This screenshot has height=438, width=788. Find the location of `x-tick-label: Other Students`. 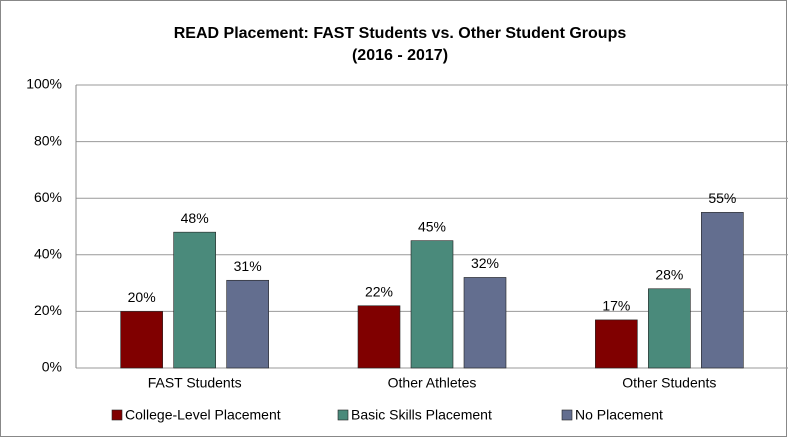

x-tick-label: Other Students is located at coordinates (669, 383).